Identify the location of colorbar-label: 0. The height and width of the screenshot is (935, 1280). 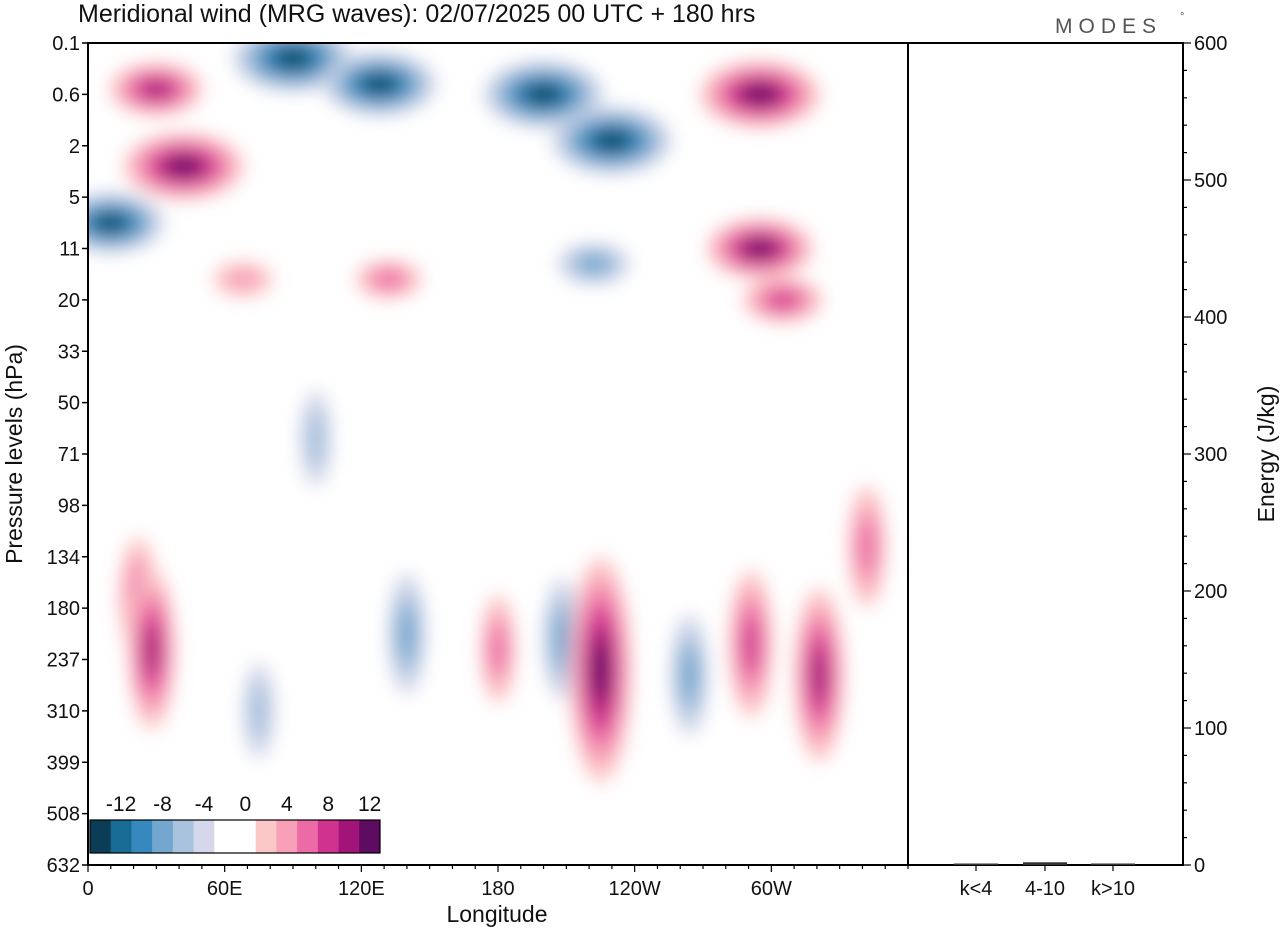
(246, 804).